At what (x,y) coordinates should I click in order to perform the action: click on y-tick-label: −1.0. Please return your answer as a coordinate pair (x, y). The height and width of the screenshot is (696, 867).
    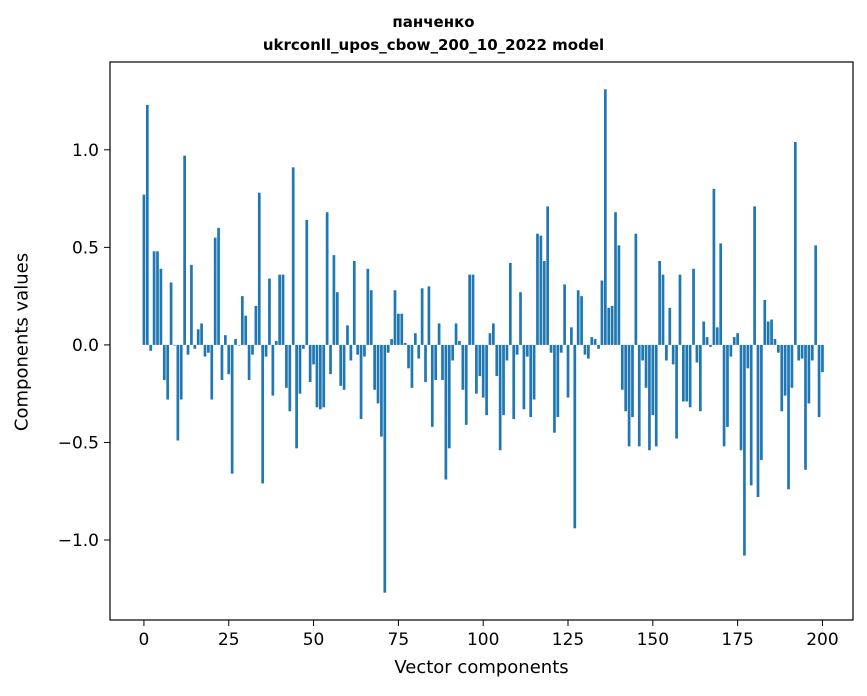
    Looking at the image, I should click on (78, 541).